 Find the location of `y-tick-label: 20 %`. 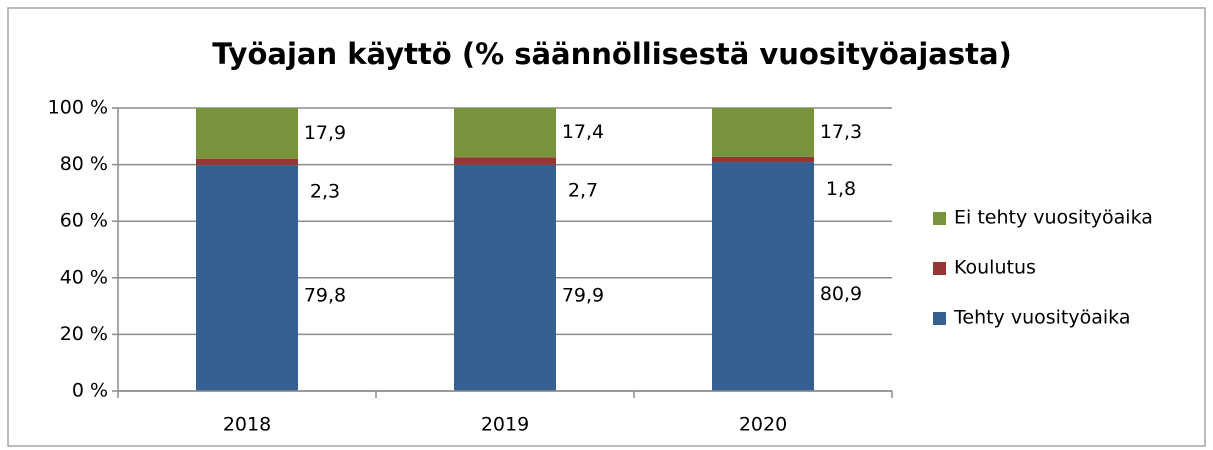

y-tick-label: 20 % is located at coordinates (84, 334).